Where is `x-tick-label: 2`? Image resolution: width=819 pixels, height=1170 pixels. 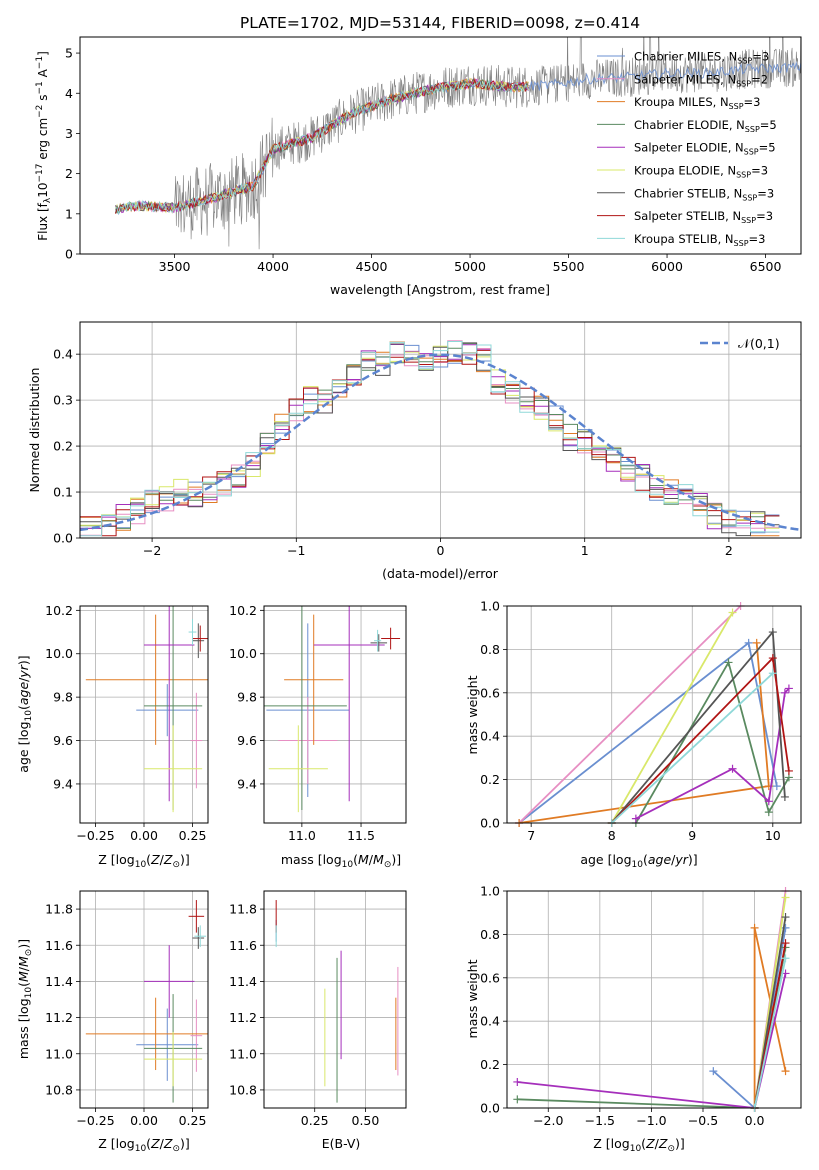 x-tick-label: 2 is located at coordinates (729, 550).